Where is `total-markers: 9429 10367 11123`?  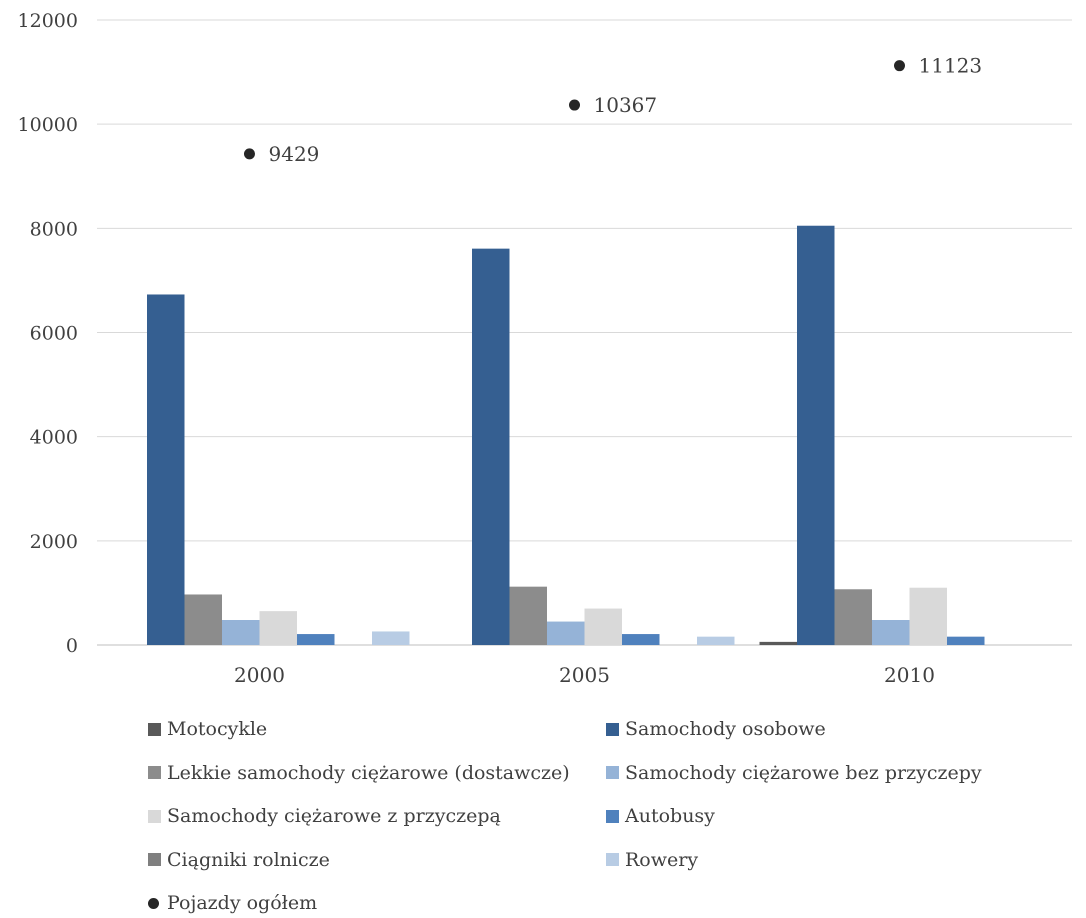 total-markers: 9429 10367 11123 is located at coordinates (613, 110).